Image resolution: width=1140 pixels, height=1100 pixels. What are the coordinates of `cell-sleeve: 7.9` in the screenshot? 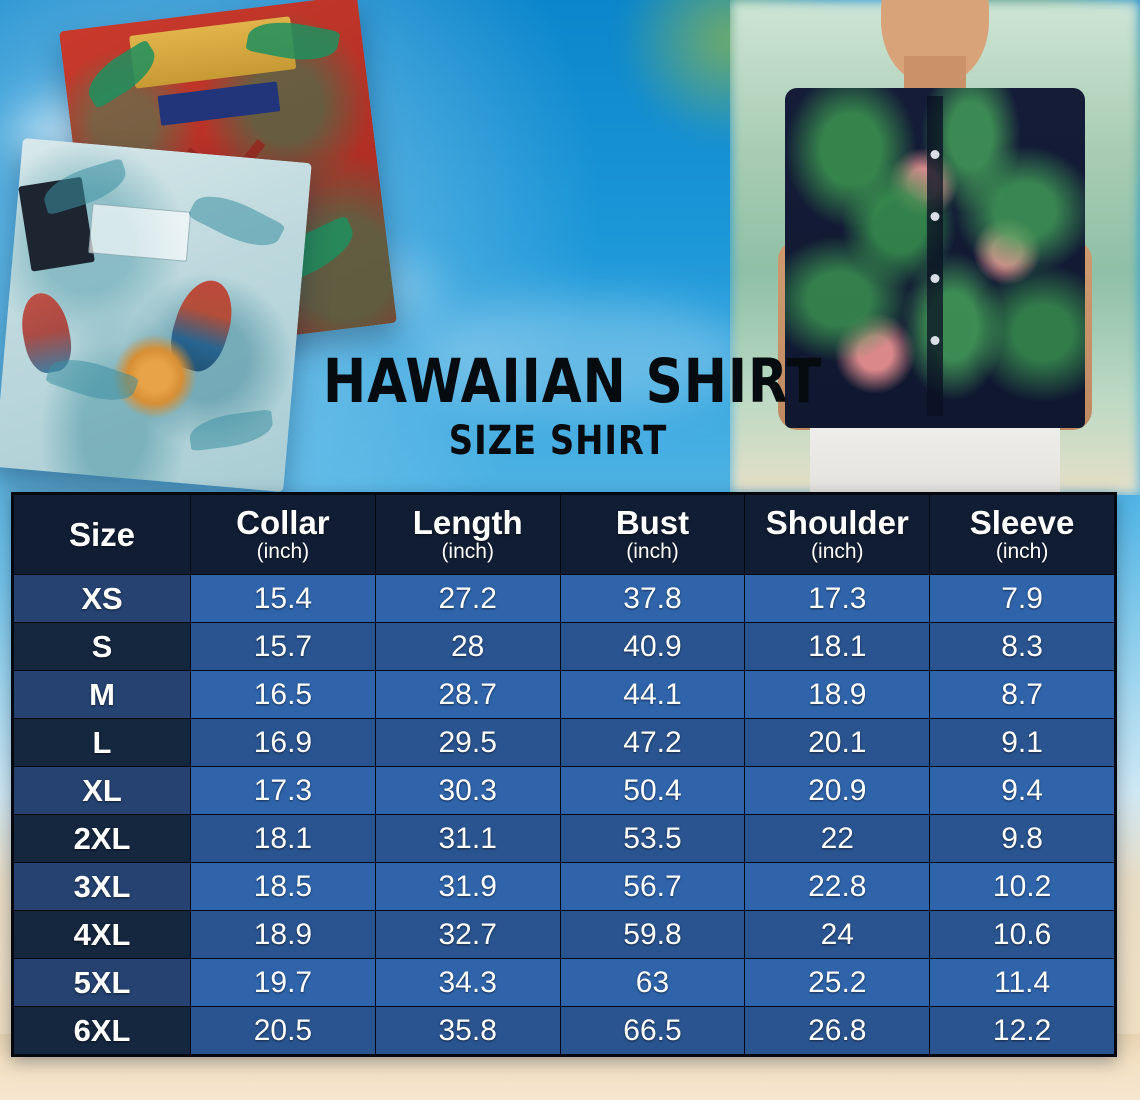 It's located at (1022, 598).